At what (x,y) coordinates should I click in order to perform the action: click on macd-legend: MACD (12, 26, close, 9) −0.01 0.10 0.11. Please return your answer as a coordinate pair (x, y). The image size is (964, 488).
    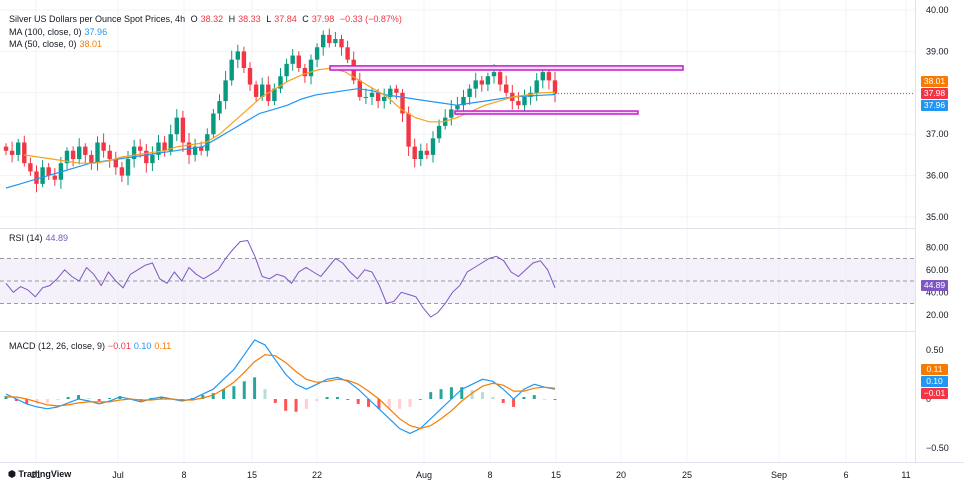
    Looking at the image, I should click on (91, 346).